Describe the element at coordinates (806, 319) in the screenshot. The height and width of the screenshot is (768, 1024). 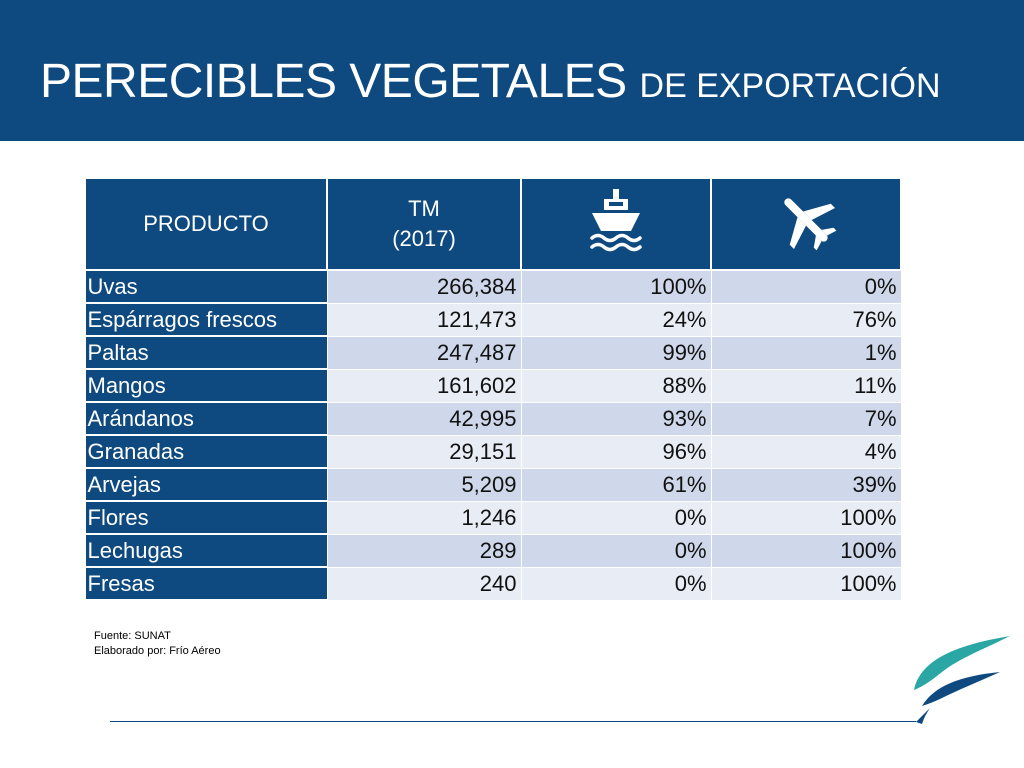
I see `air-share-cell: 76%` at that location.